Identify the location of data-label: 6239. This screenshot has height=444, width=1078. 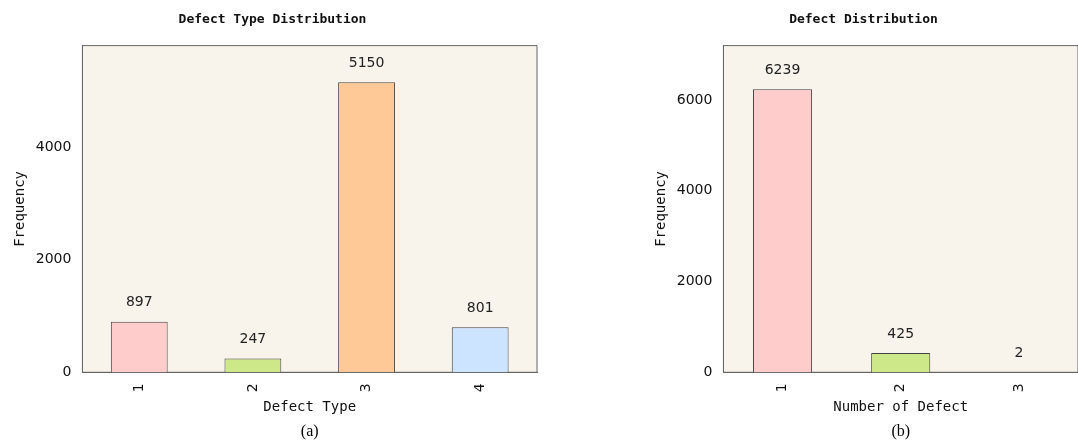
(782, 68).